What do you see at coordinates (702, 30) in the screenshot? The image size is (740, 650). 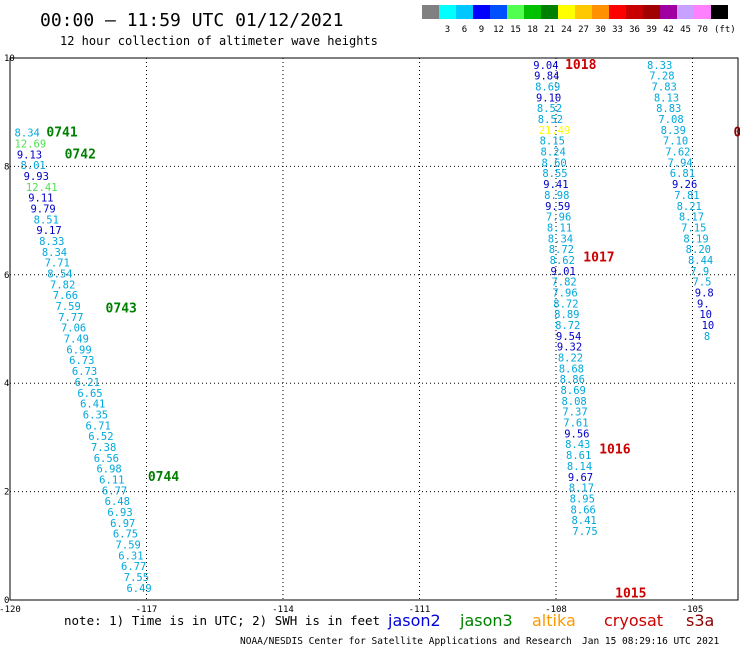 I see `color-scale-label: 70` at bounding box center [702, 30].